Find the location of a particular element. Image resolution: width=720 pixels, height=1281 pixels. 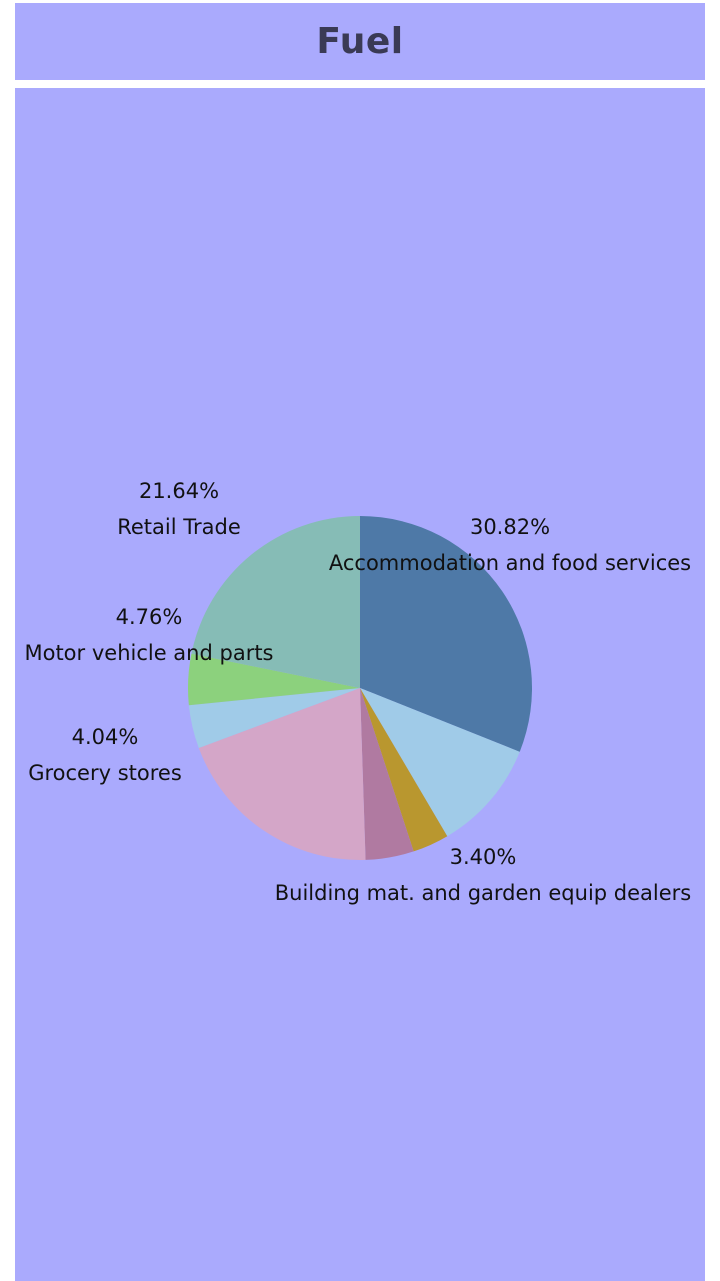

slice-category-label: Grocery stores is located at coordinates (105, 773).